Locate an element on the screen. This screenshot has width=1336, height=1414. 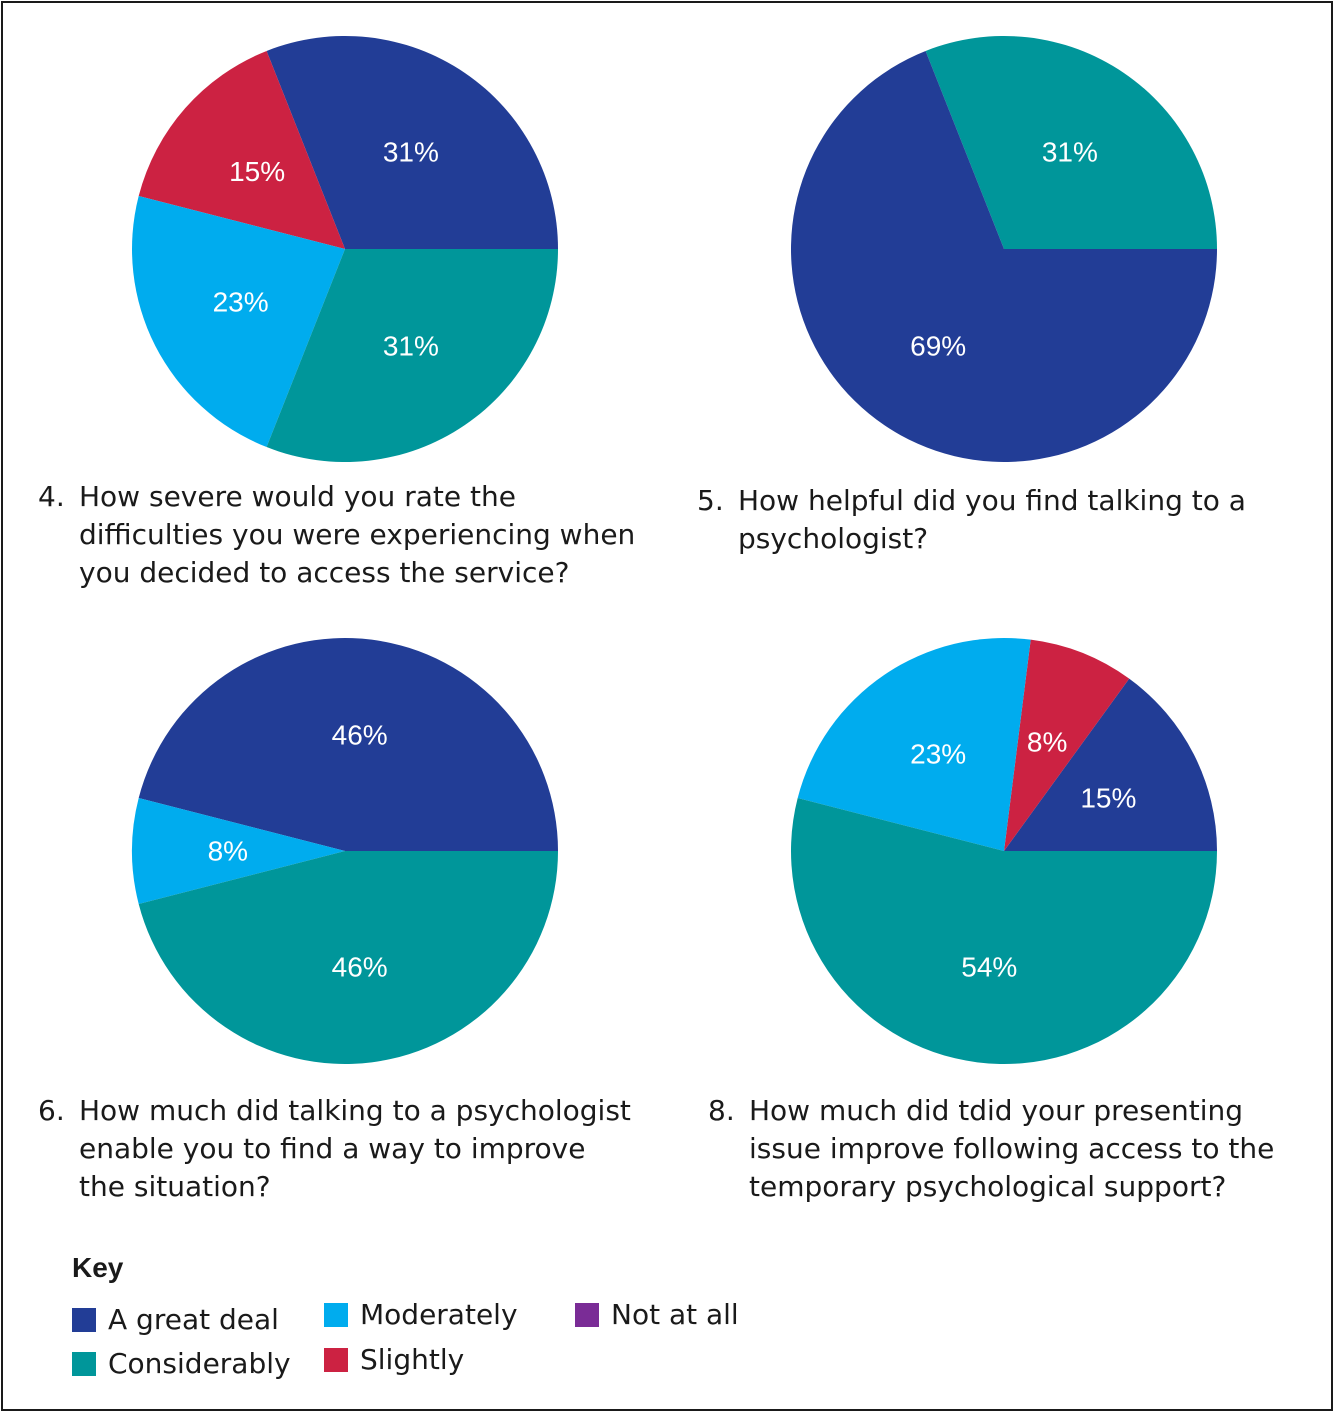
question-text-line: issue improve following access to the is located at coordinates (1012, 1148).